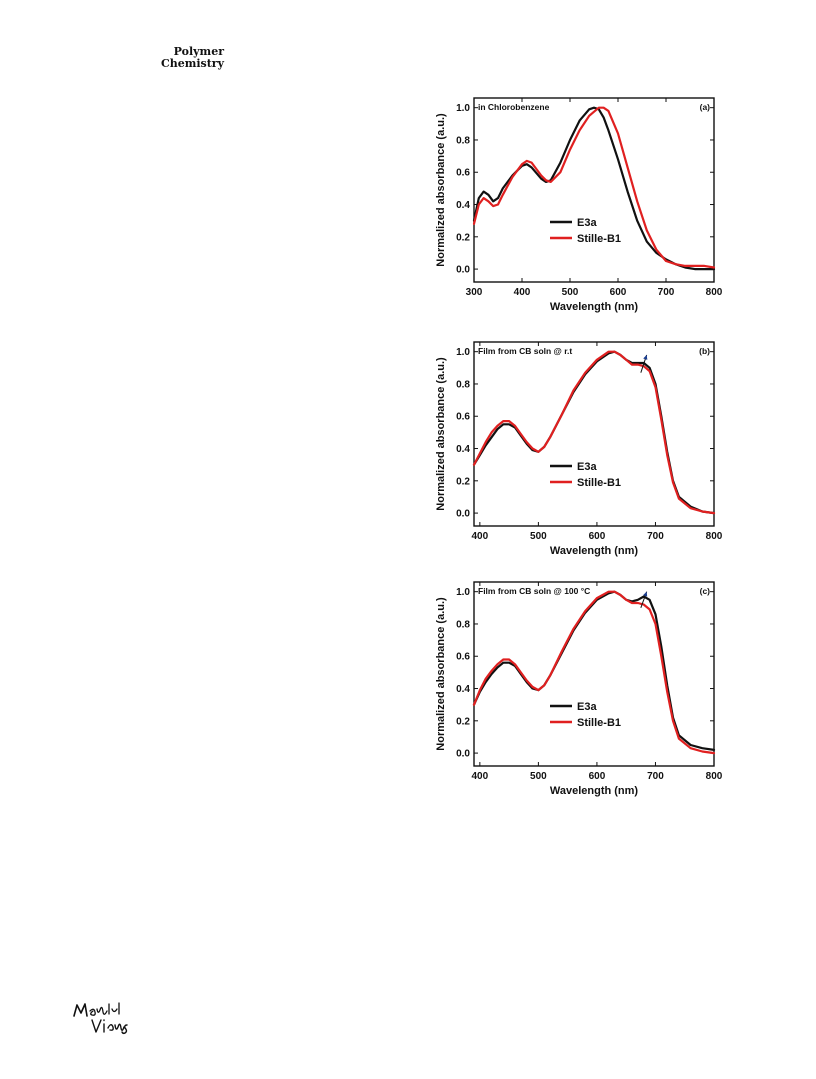  I want to click on panel-1-y-tick-label: 0.6, so click(463, 173).